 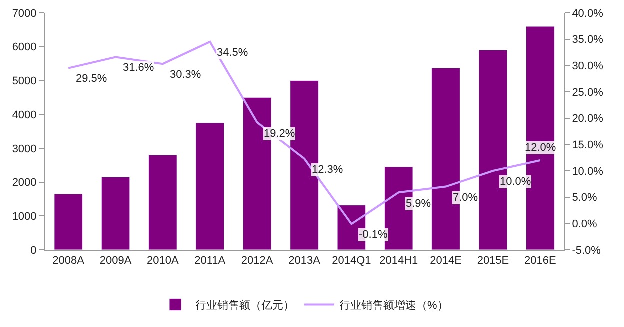 What do you see at coordinates (24, 48) in the screenshot?
I see `y-tick-label: 6000` at bounding box center [24, 48].